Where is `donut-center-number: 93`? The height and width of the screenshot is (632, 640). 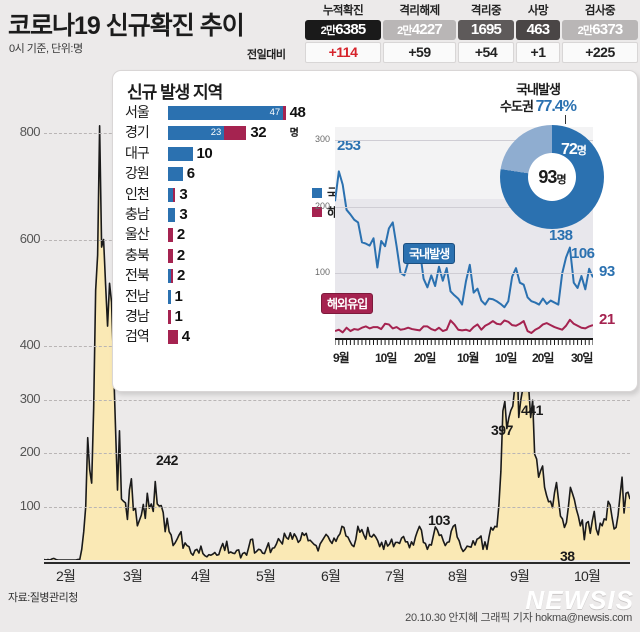
donut-center-number: 93 is located at coordinates (547, 177).